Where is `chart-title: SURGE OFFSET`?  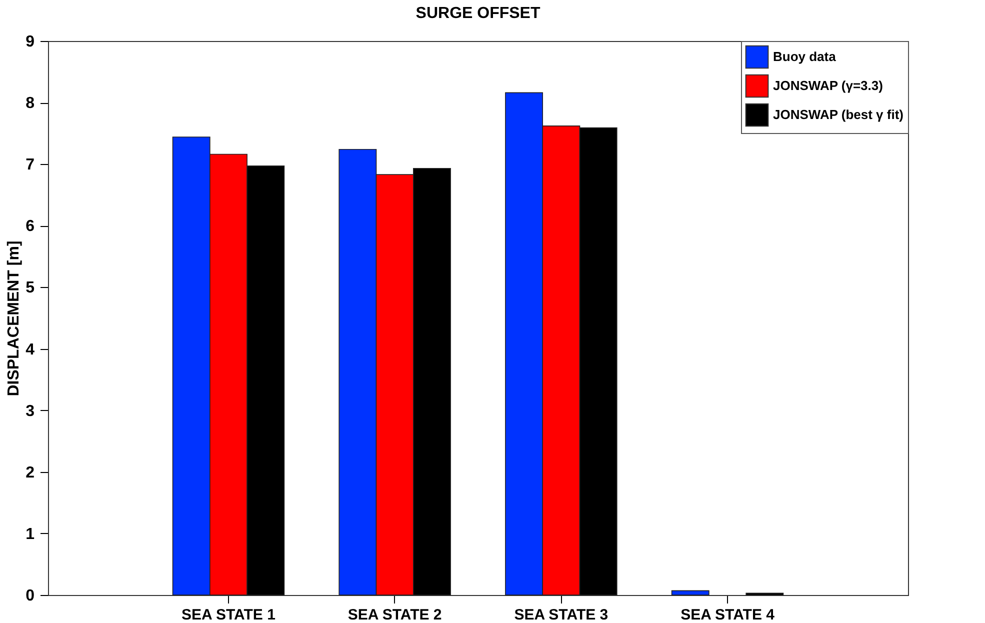 chart-title: SURGE OFFSET is located at coordinates (478, 13).